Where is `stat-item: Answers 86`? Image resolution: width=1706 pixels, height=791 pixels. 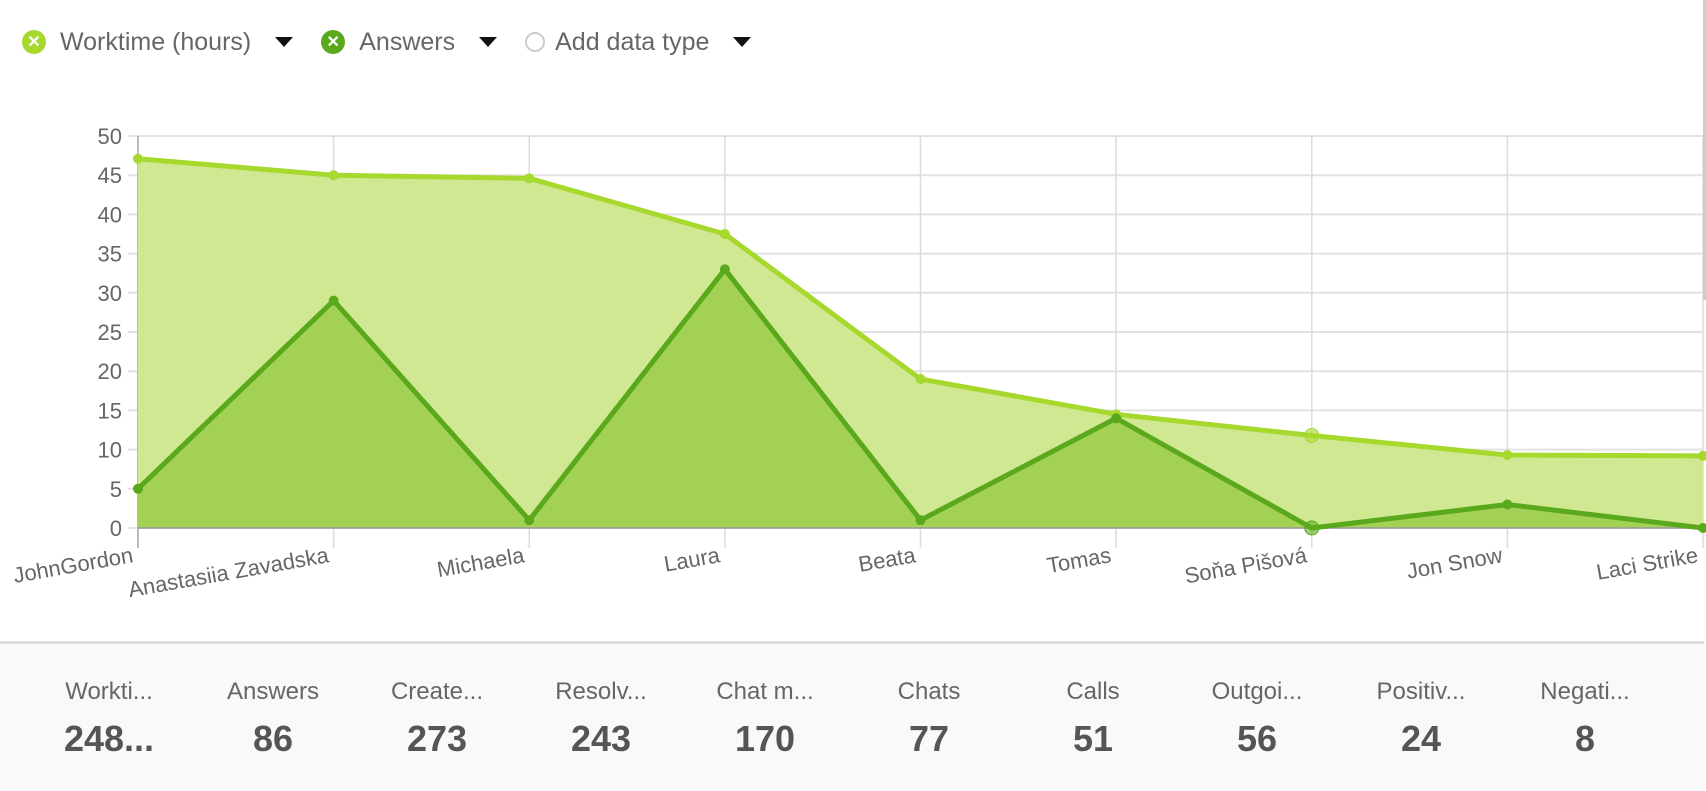
stat-item: Answers 86 is located at coordinates (273, 719).